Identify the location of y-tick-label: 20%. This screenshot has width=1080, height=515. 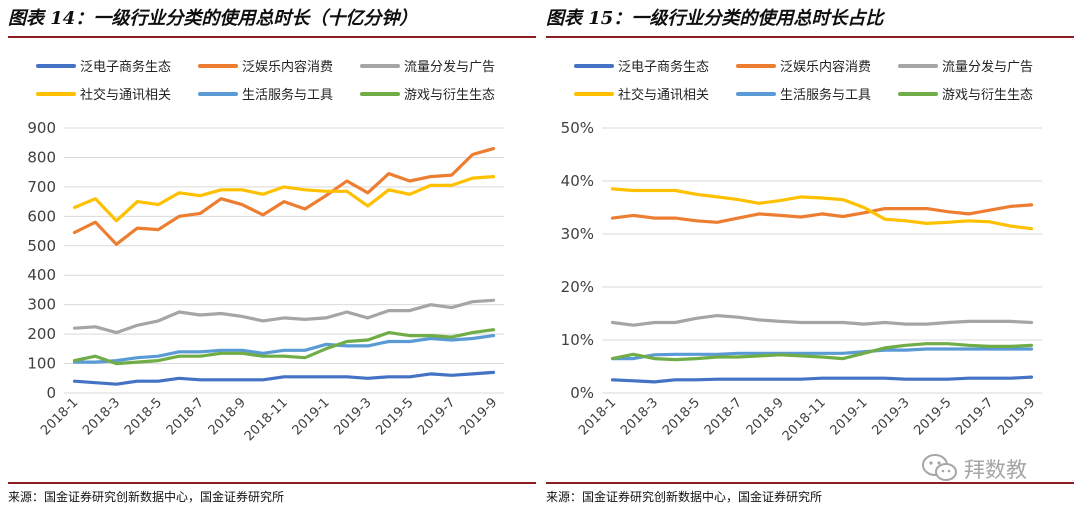
(577, 287).